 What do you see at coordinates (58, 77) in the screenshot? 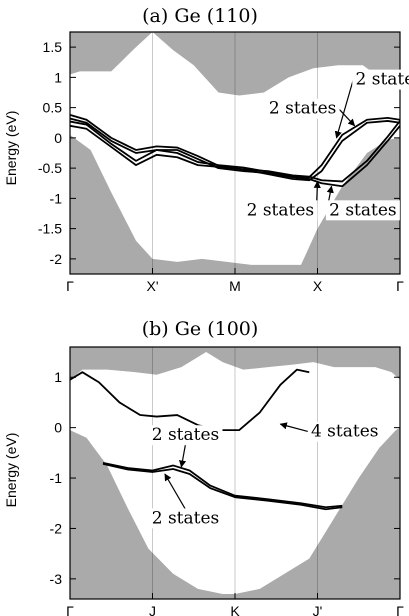
I see `panel-a-ytick-label: 1` at bounding box center [58, 77].